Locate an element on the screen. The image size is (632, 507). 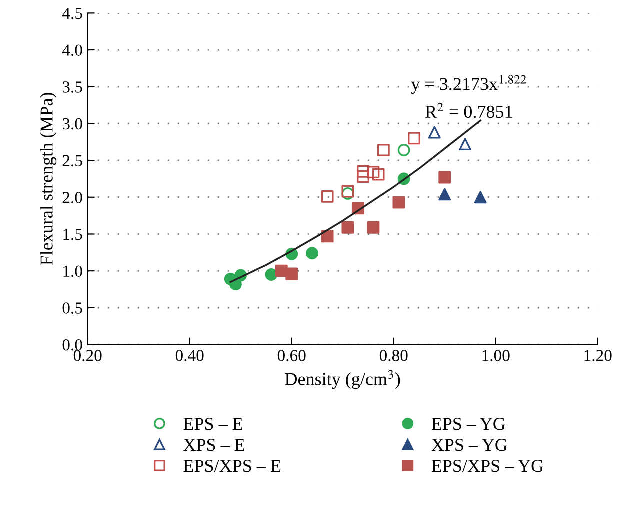
y-tick-label: 3.0 is located at coordinates (72, 124).